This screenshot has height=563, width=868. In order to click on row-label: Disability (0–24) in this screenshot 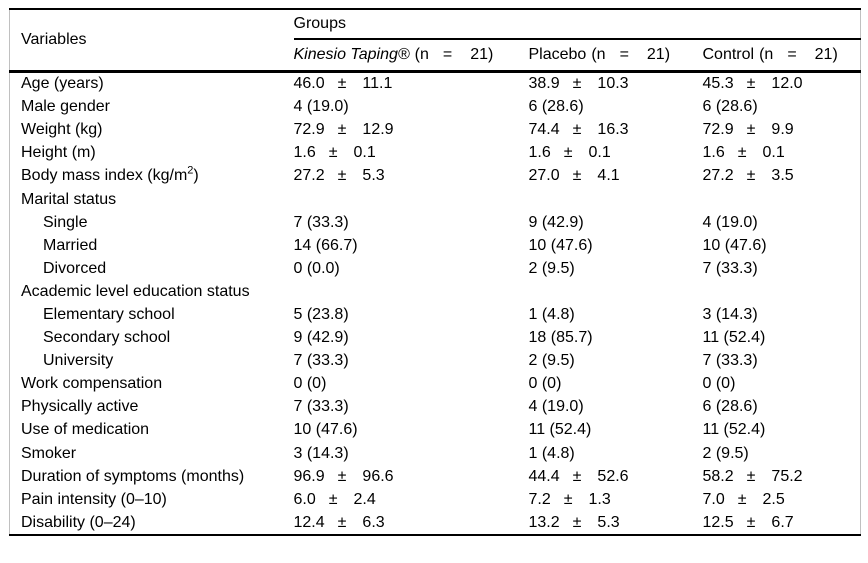, I will do `click(78, 522)`.